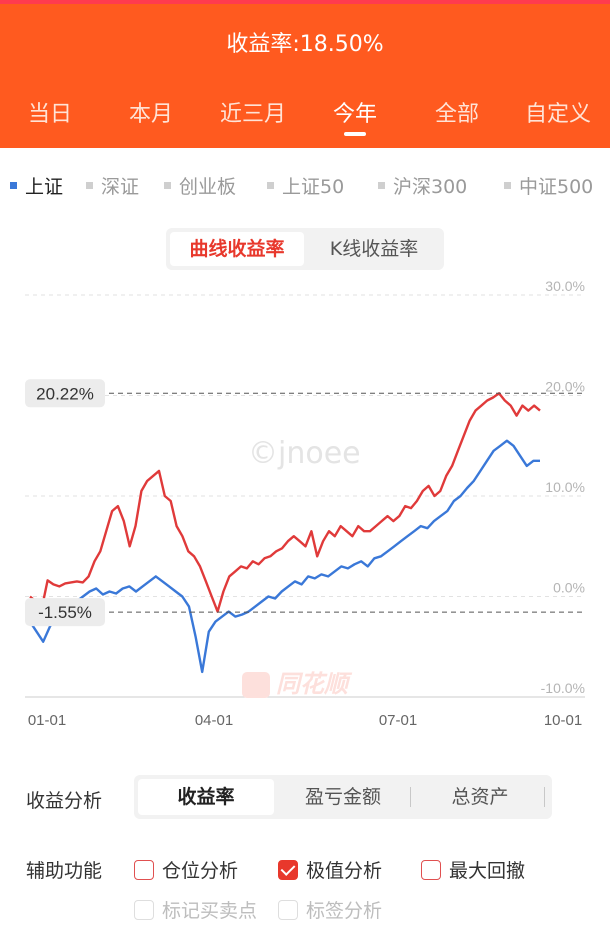 The width and height of the screenshot is (610, 938). What do you see at coordinates (330, 909) in the screenshot?
I see `tag-analysis-checkbox: 标签分析` at bounding box center [330, 909].